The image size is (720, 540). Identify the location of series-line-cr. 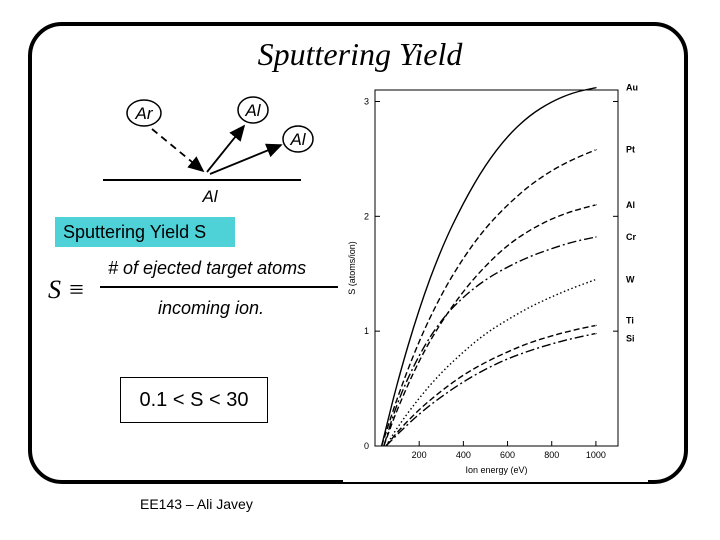
(490, 341).